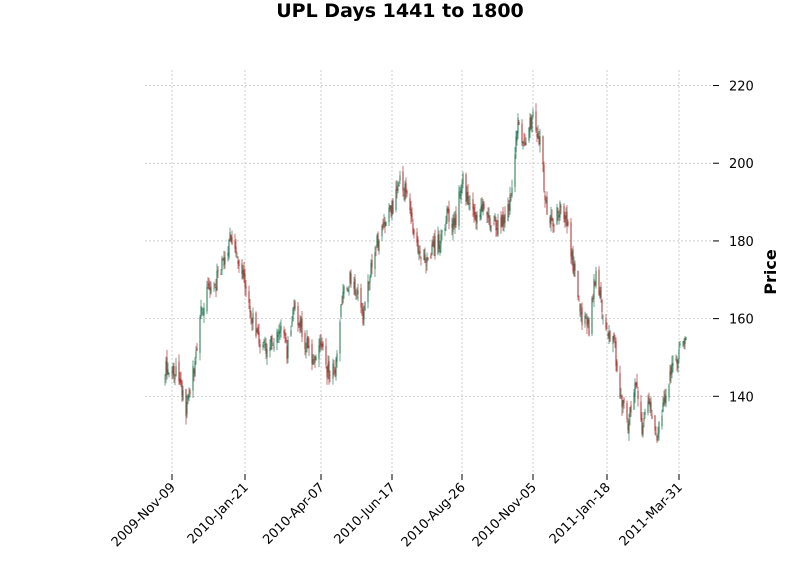 This screenshot has height=575, width=800. What do you see at coordinates (434, 515) in the screenshot?
I see `x-tick-label: 2010-Aug-26` at bounding box center [434, 515].